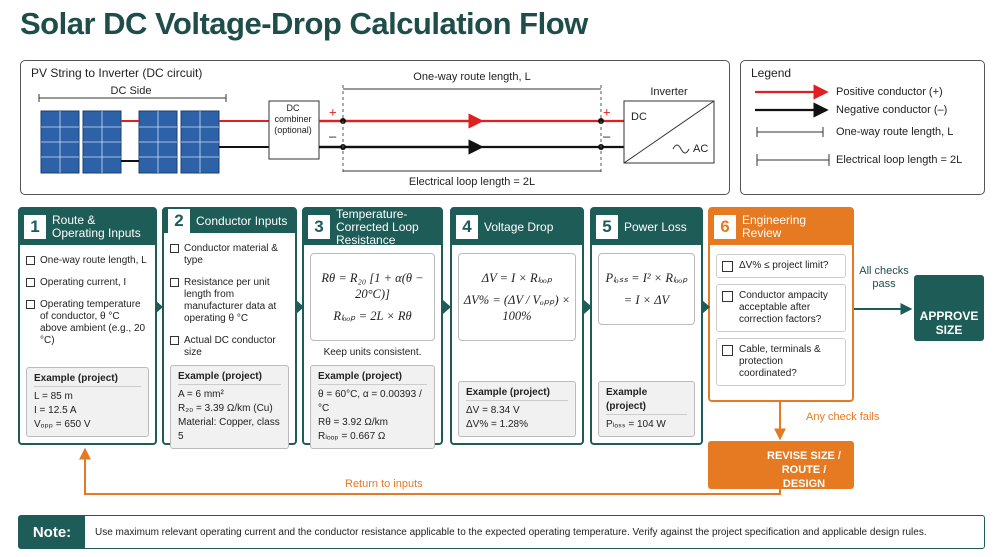 The image size is (1000, 557). Describe the element at coordinates (35, 227) in the screenshot. I see `step-number: 1` at that location.